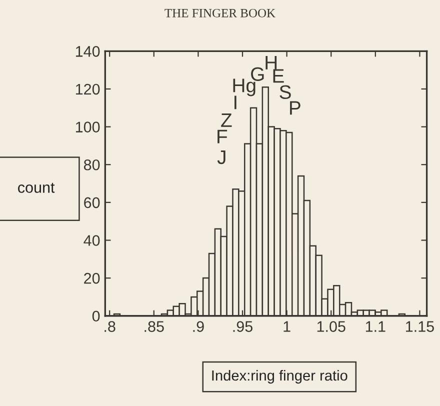 The height and width of the screenshot is (406, 440). Describe the element at coordinates (223, 137) in the screenshot. I see `annotation: F` at that location.